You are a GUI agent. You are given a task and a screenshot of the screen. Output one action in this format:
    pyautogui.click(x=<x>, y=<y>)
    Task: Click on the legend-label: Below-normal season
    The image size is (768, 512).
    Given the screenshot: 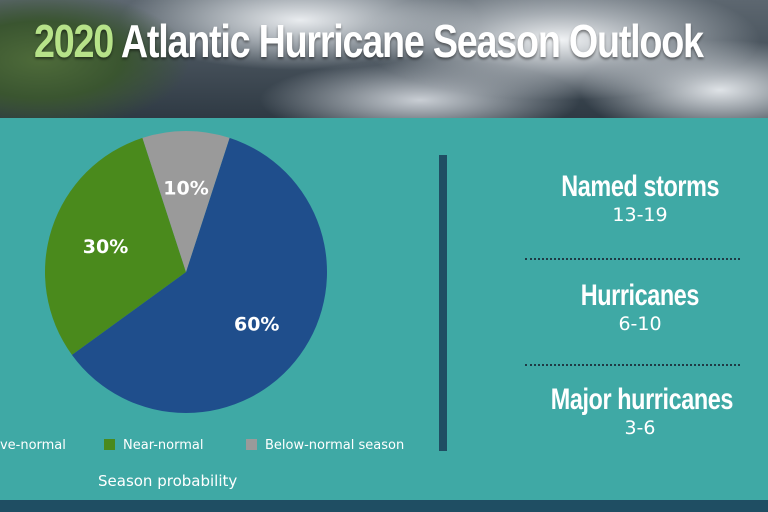 What is the action you would take?
    pyautogui.click(x=335, y=445)
    